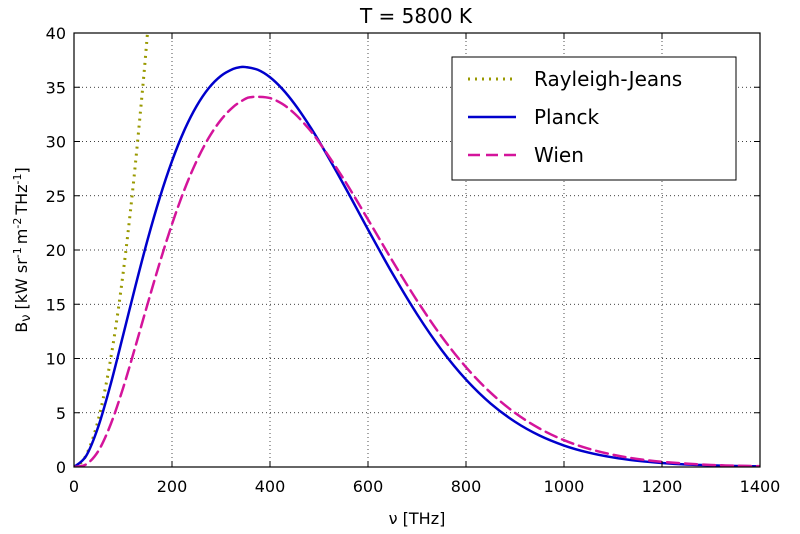 Image resolution: width=800 pixels, height=534 pixels. I want to click on x-tick-label: 800, so click(466, 486).